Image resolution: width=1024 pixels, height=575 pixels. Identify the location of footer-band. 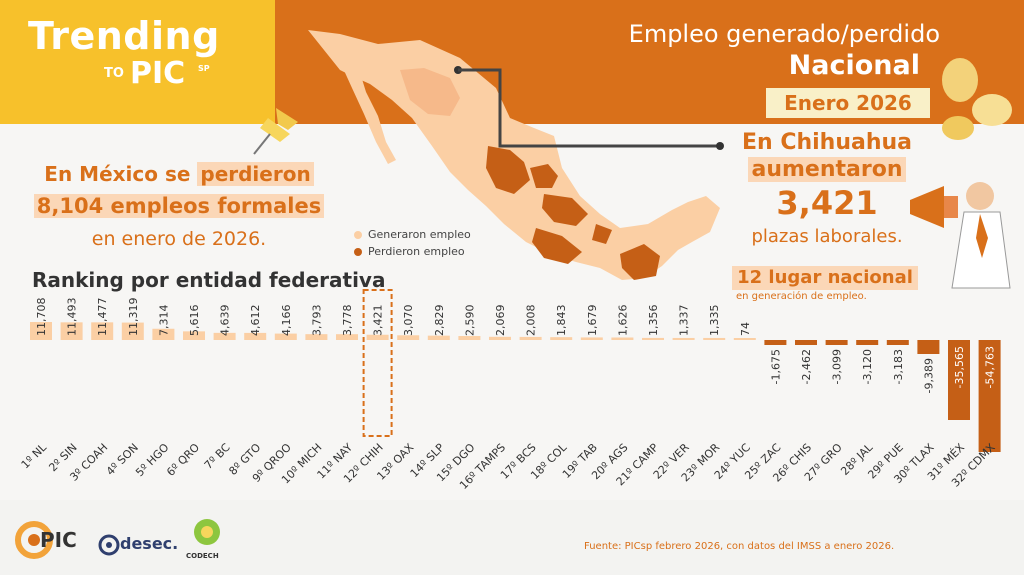
(512, 537).